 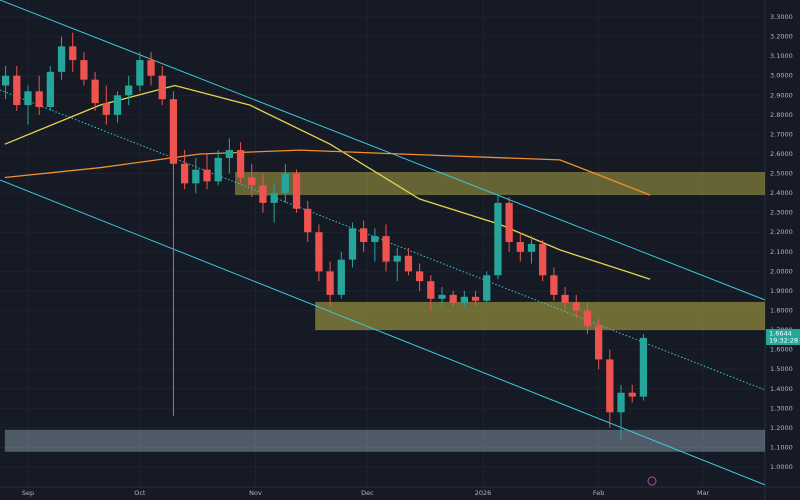 I want to click on y-tick-label: 1.8000, so click(x=781, y=311).